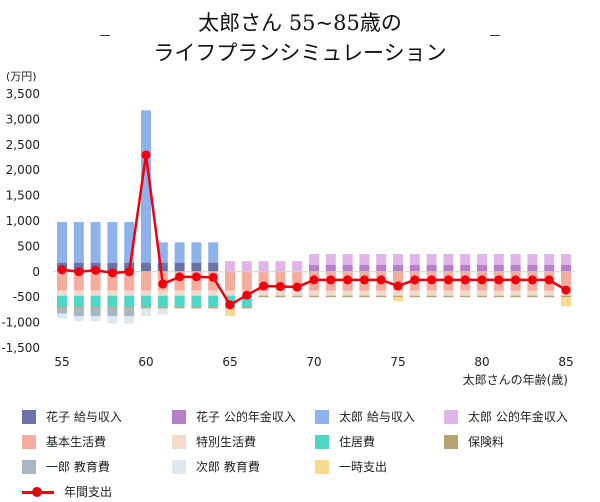  I want to click on y-tick-label: 3,000, so click(23, 119).